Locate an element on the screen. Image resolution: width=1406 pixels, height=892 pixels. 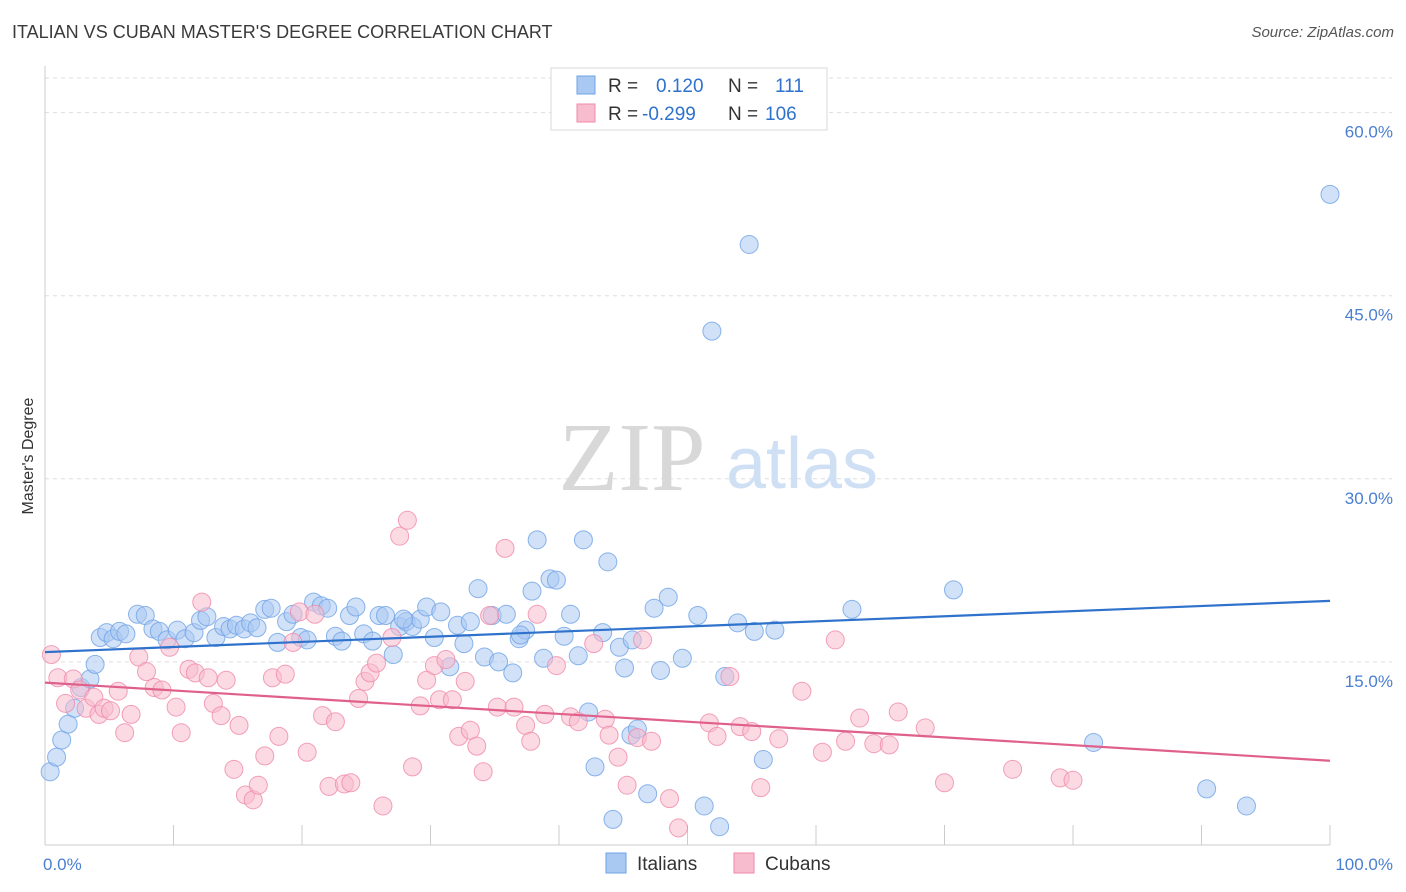
italians-r-value: 0.120 is located at coordinates (680, 86).